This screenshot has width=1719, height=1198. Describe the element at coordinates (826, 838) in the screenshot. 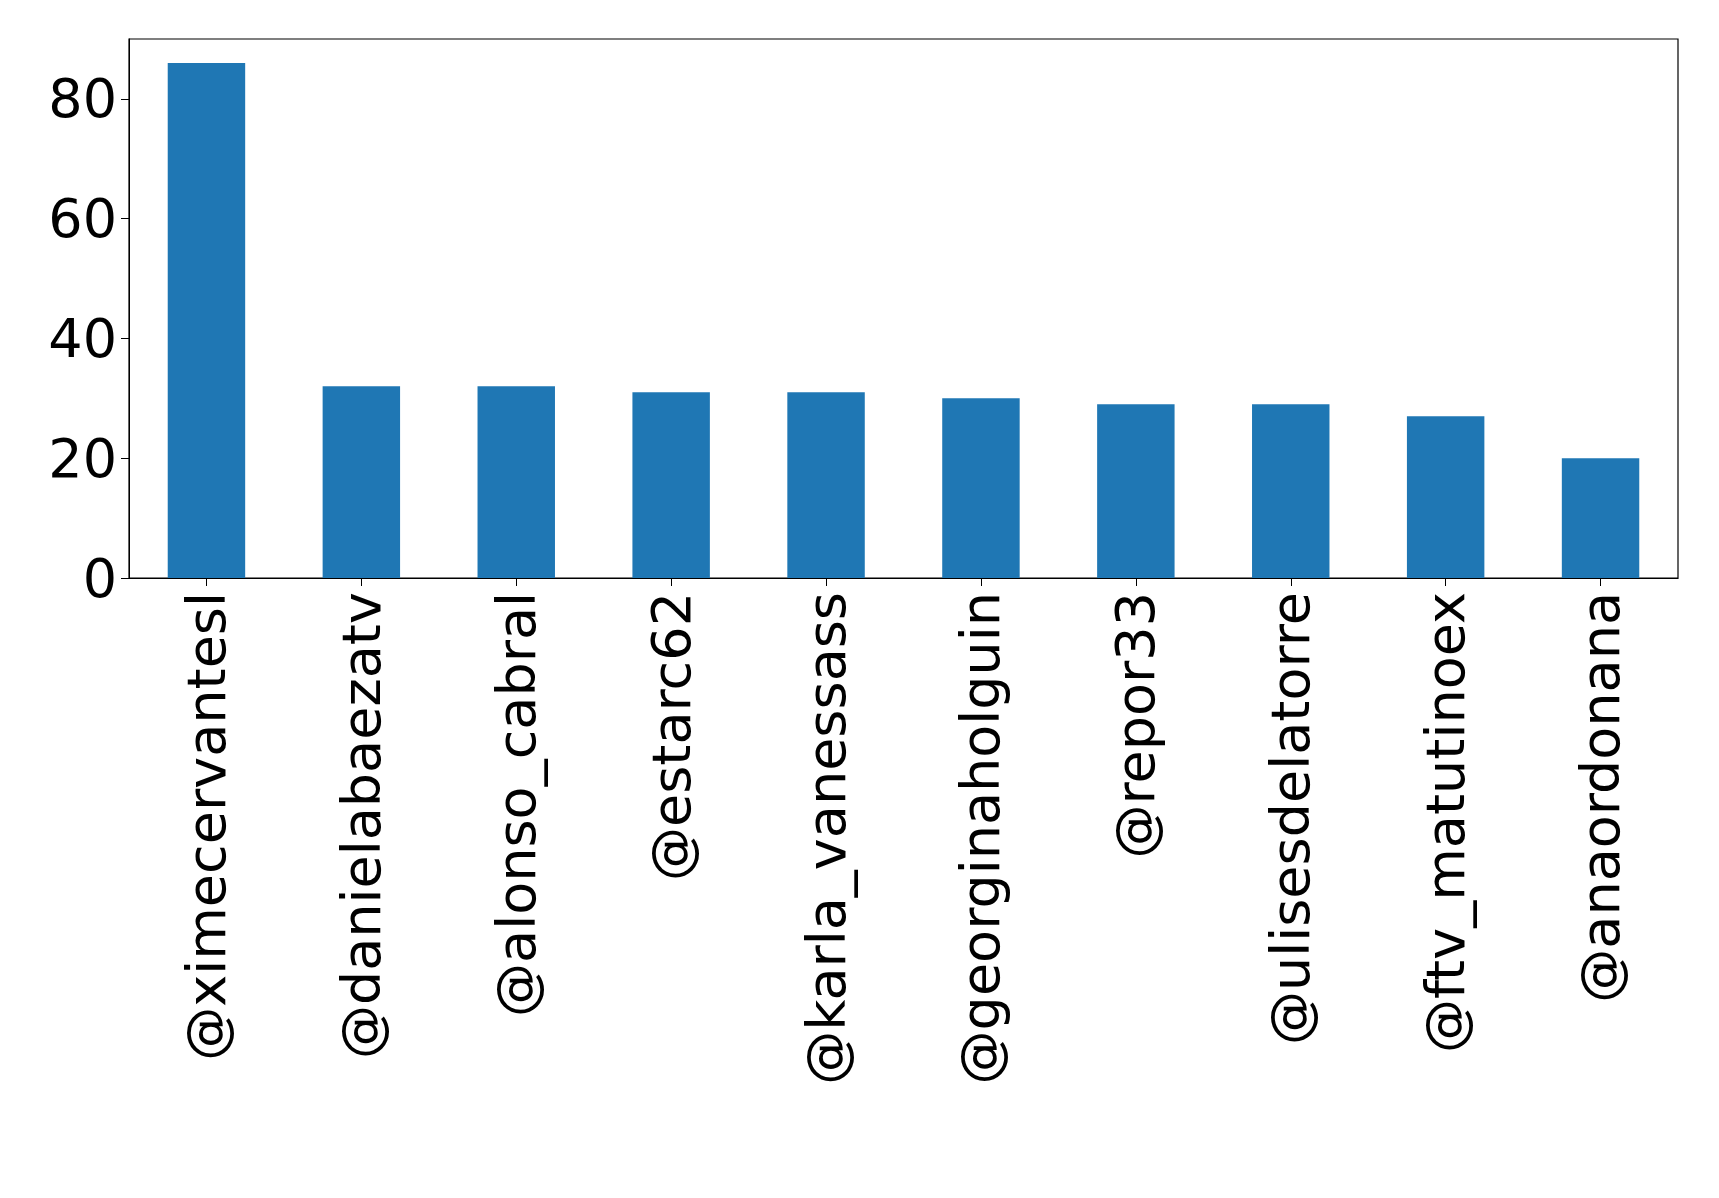

I see `x-tick-label: @karla_vanessass` at that location.